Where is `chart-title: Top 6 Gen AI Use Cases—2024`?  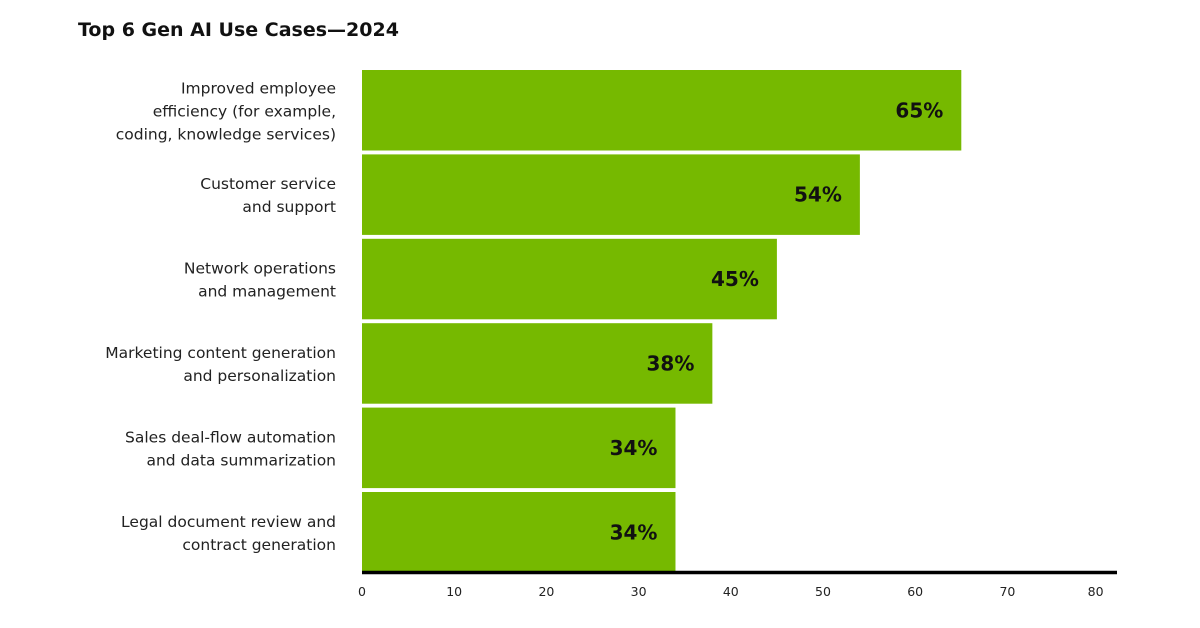 chart-title: Top 6 Gen AI Use Cases—2024 is located at coordinates (238, 30).